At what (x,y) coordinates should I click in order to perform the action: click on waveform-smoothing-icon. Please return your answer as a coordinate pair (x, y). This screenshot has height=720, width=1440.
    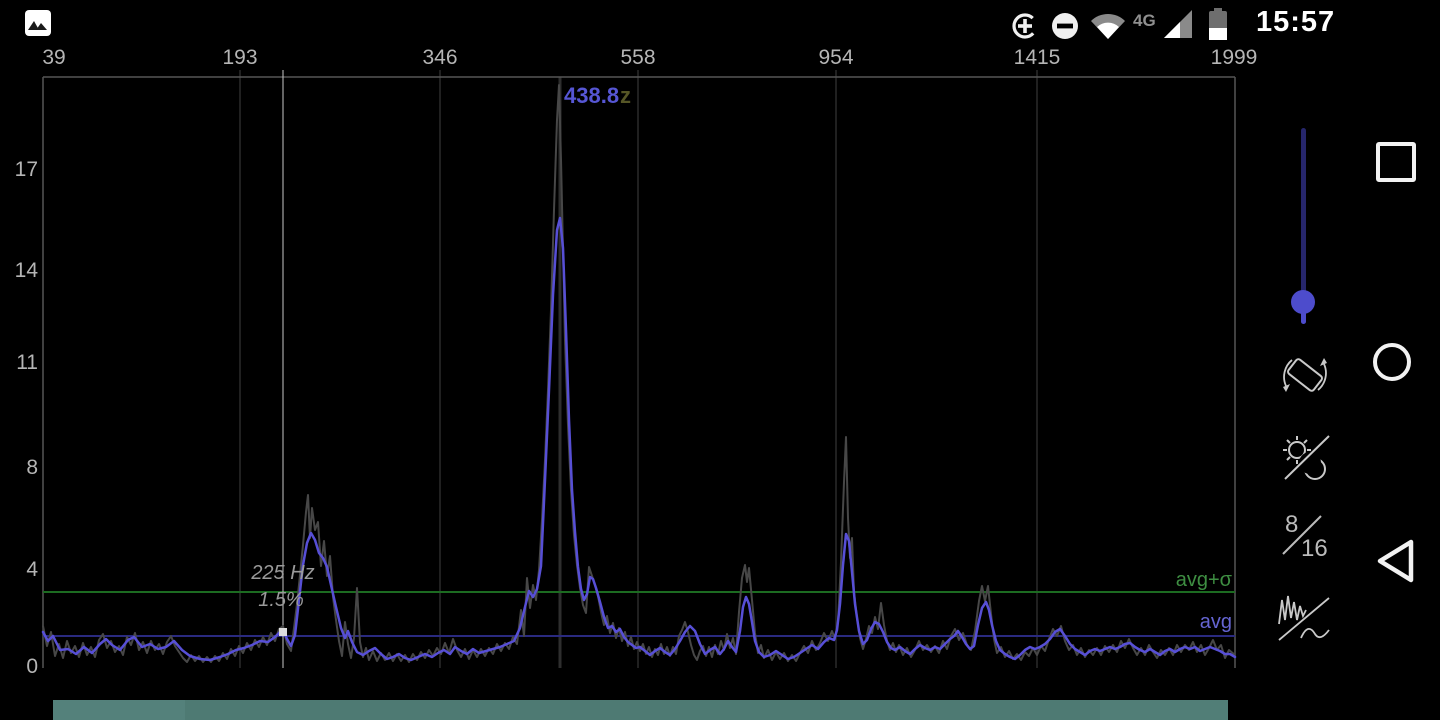
    Looking at the image, I should click on (1304, 616).